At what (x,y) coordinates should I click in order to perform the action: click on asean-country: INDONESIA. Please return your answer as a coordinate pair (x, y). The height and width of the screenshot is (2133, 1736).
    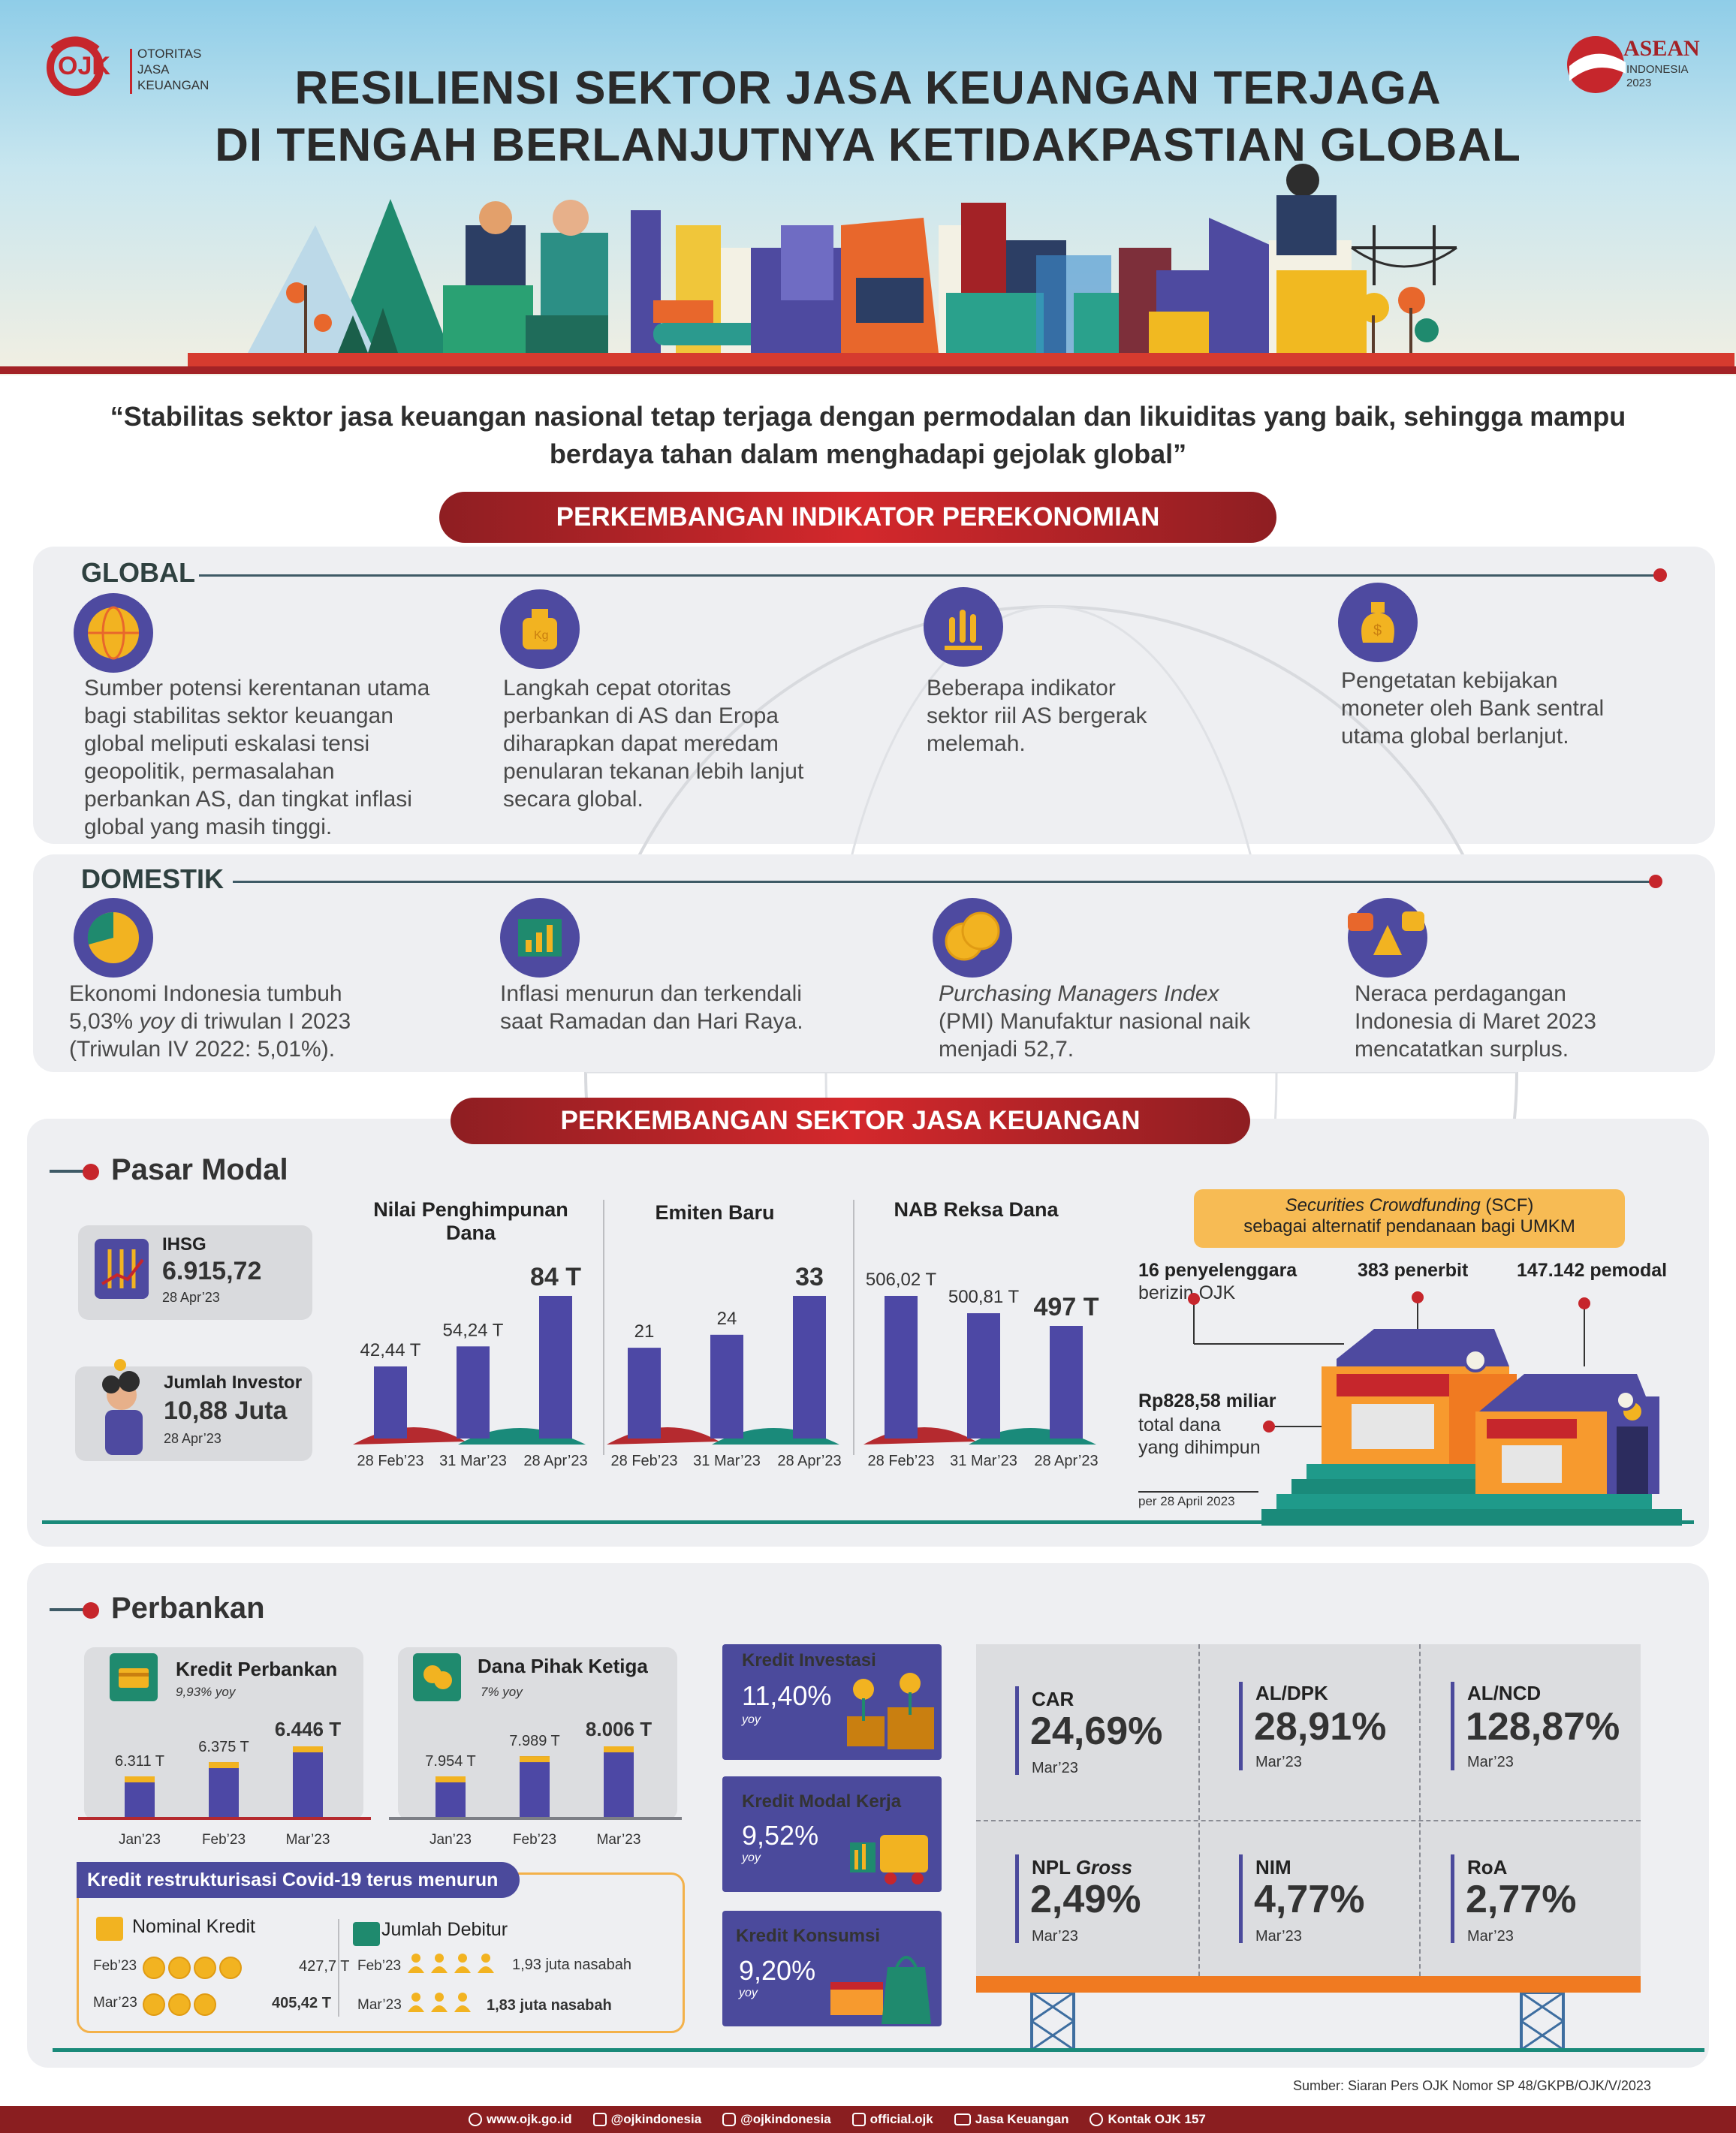
    Looking at the image, I should click on (1657, 69).